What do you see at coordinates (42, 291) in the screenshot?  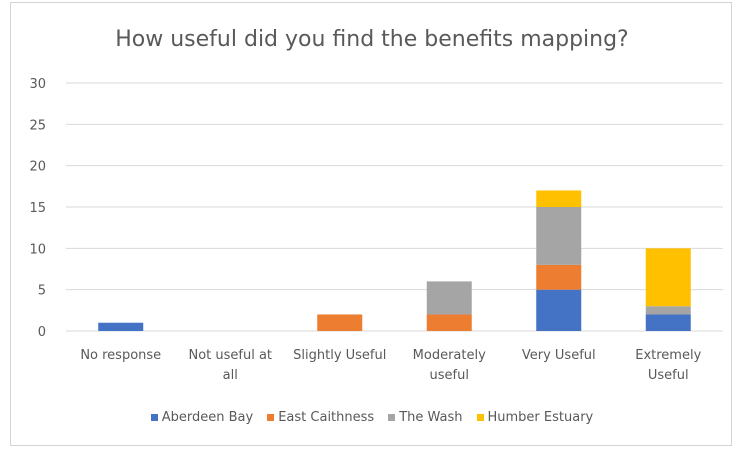 I see `y-tick-label: 5` at bounding box center [42, 291].